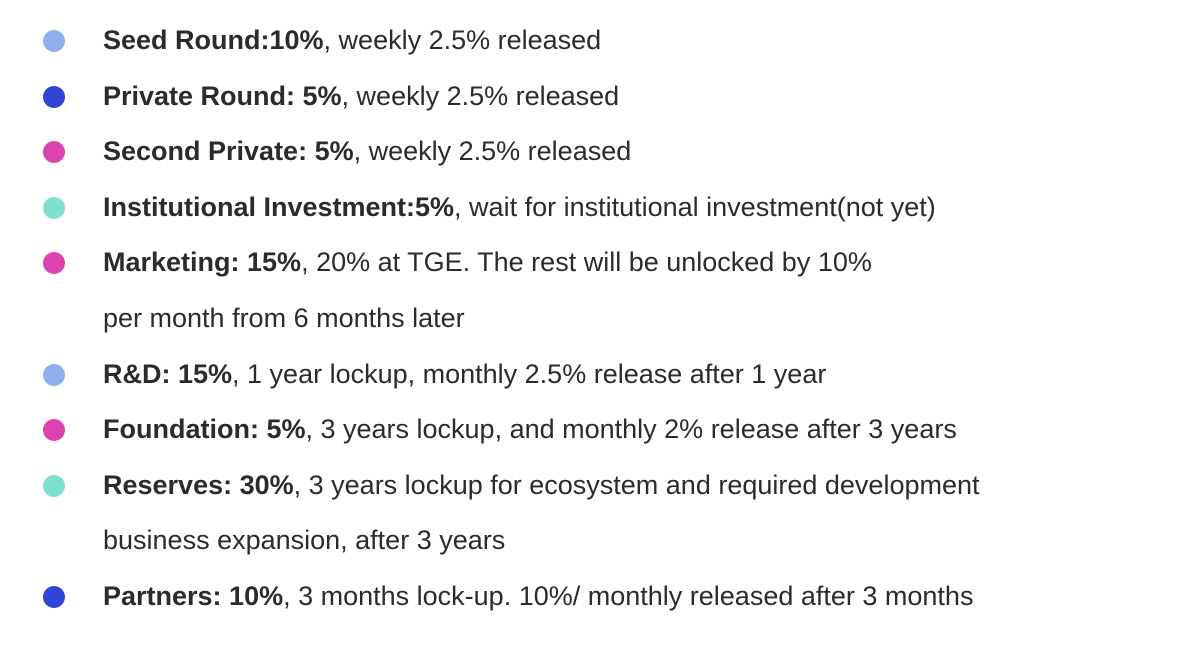 The height and width of the screenshot is (647, 1200). Describe the element at coordinates (193, 595) in the screenshot. I see `item-label: Partners: 10%` at that location.